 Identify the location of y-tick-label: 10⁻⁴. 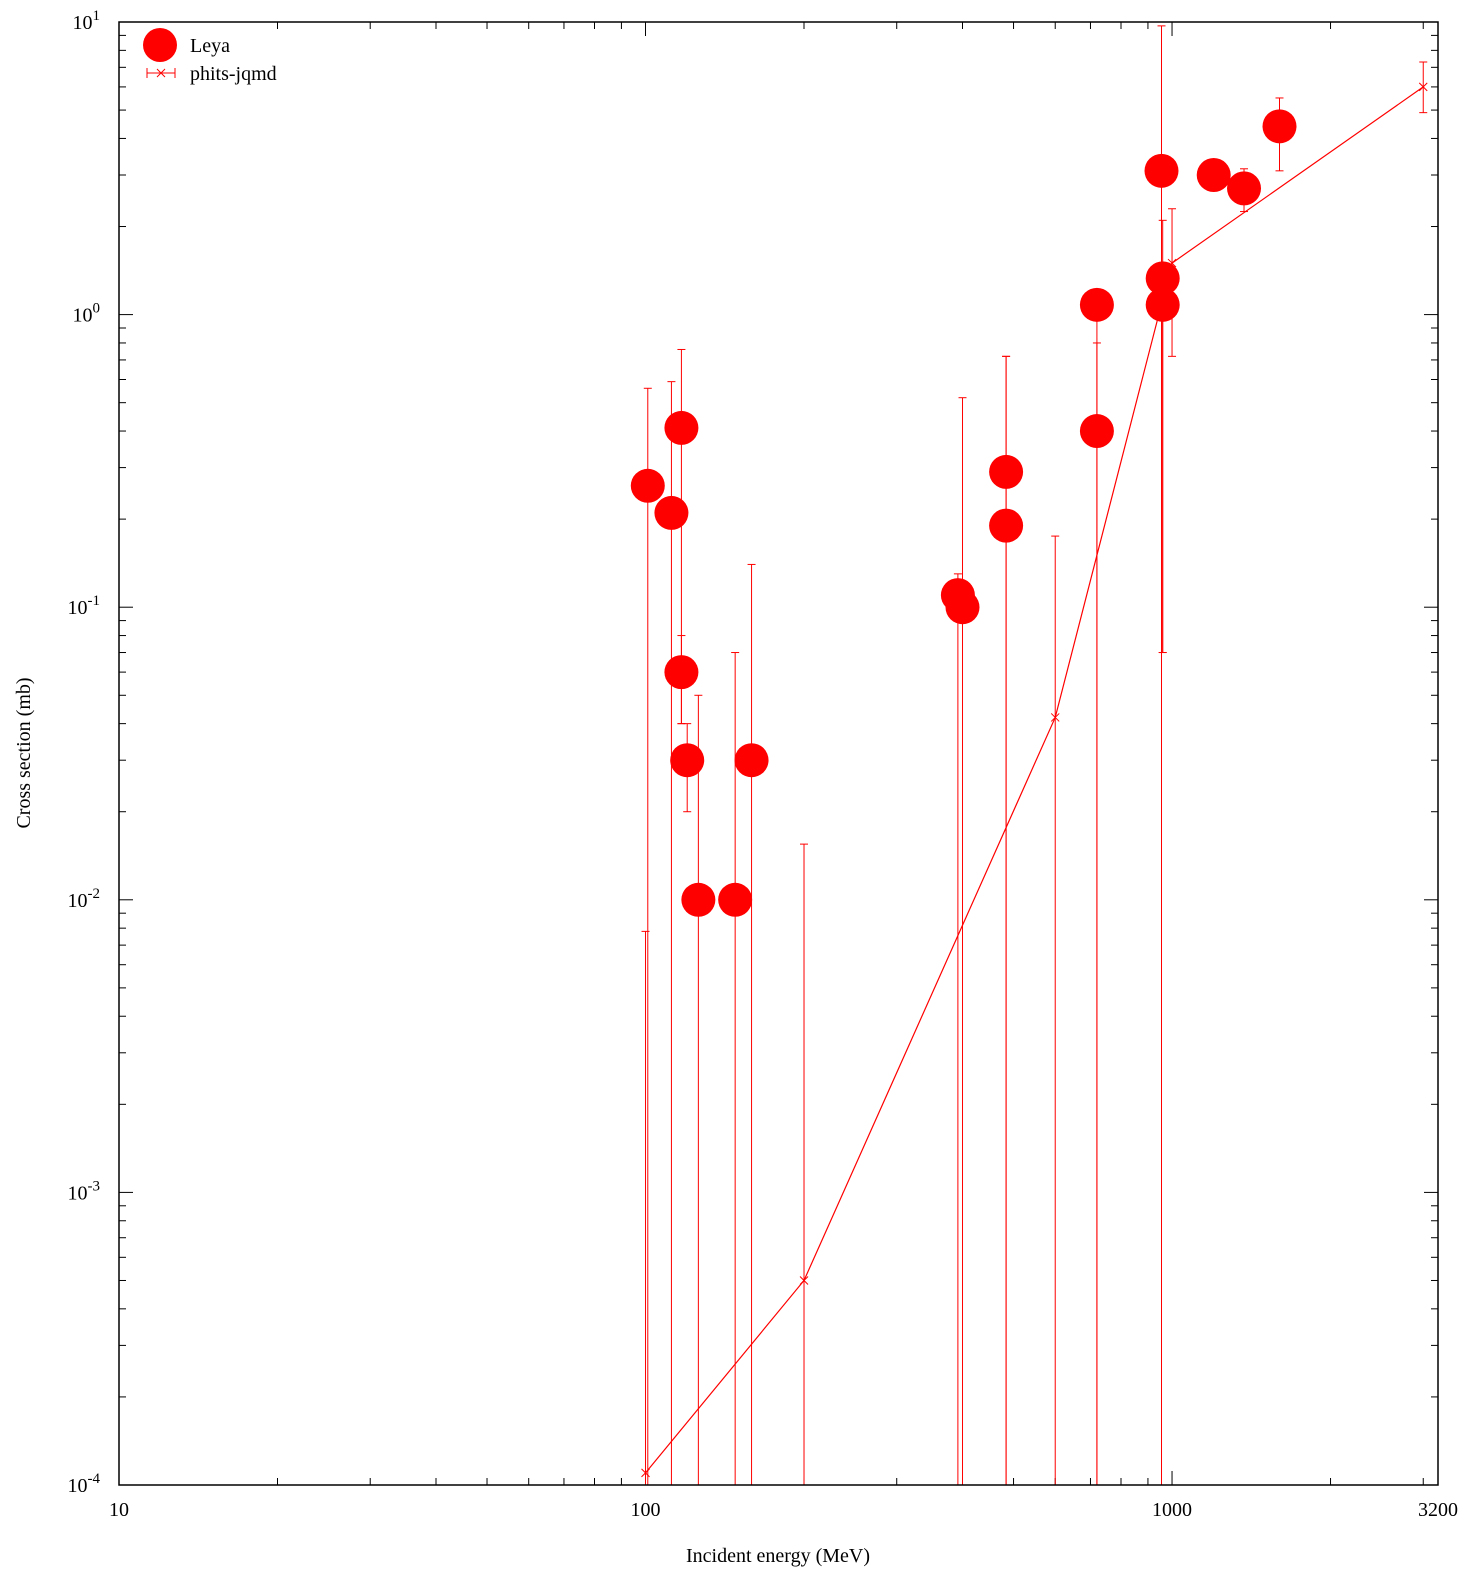
(84, 1484).